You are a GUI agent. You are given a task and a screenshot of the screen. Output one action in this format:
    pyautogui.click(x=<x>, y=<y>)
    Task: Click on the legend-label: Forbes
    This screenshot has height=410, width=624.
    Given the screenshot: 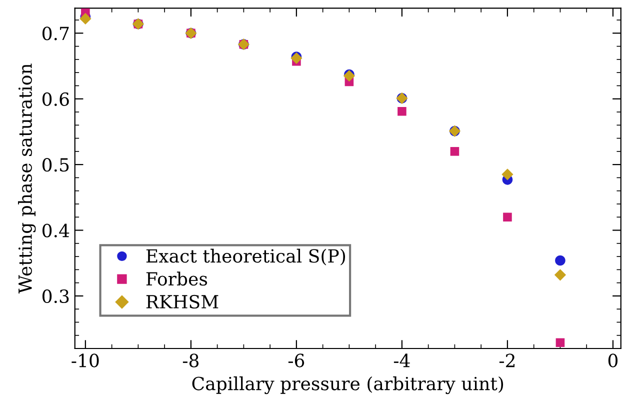 What is the action you would take?
    pyautogui.click(x=177, y=279)
    